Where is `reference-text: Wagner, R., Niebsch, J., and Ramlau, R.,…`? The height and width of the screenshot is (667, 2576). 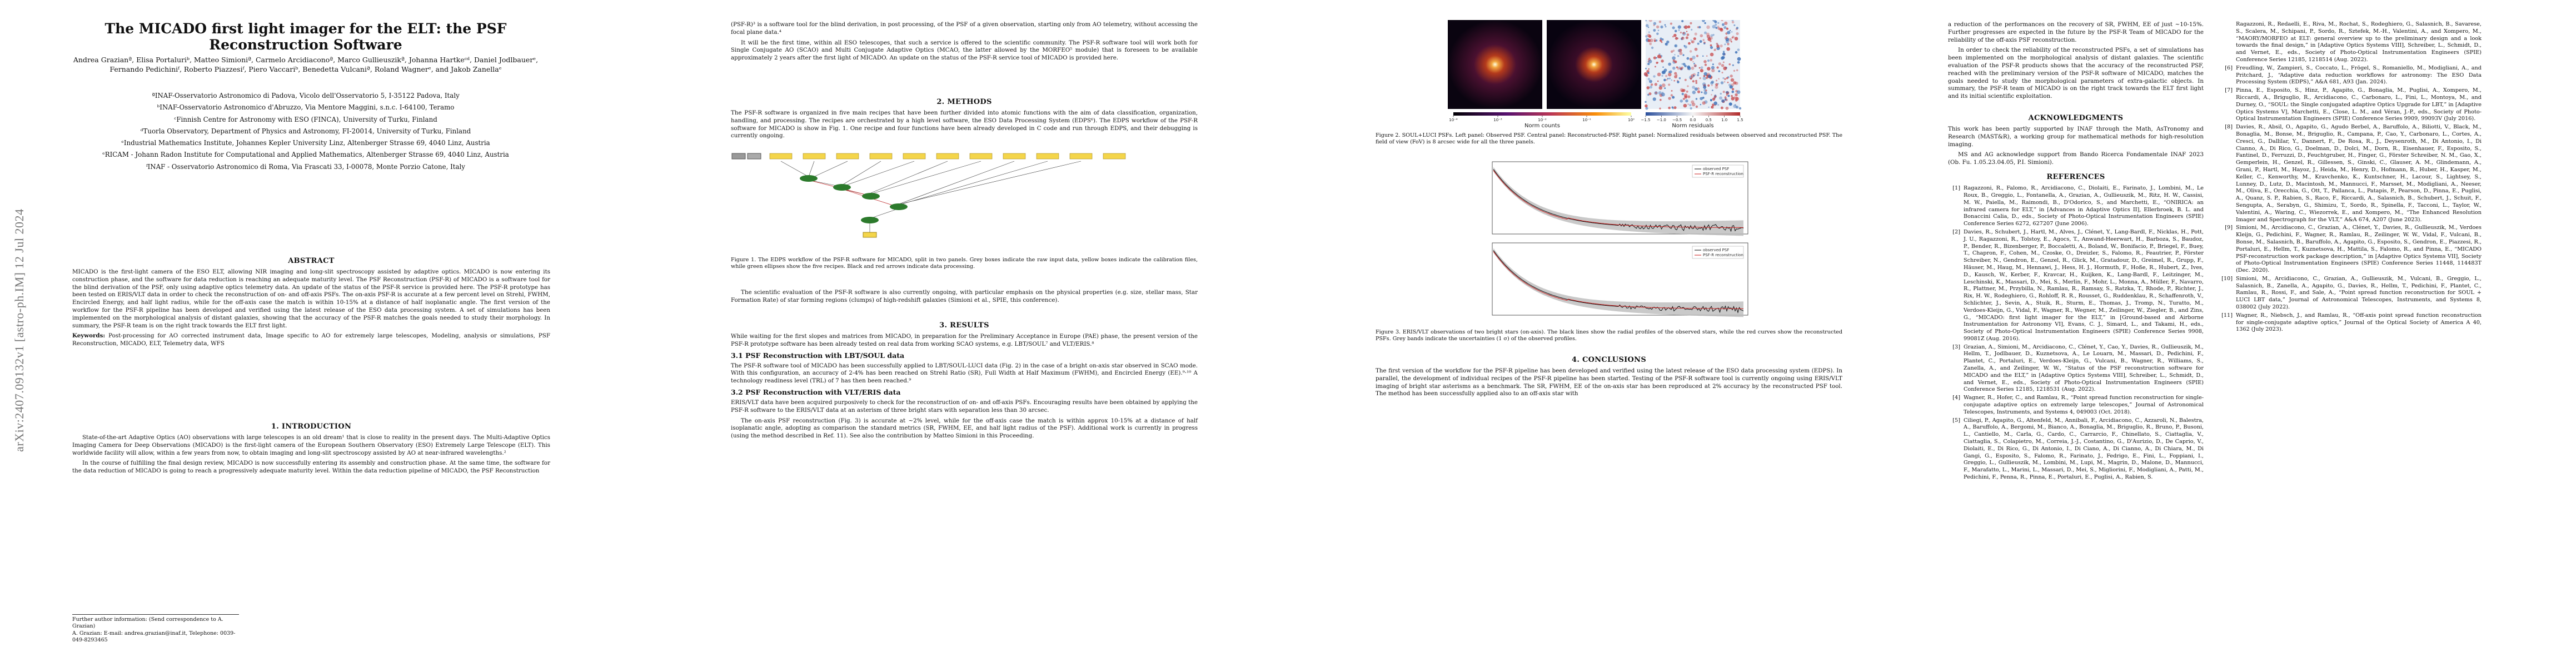 reference-text: Wagner, R., Niebsch, J., and Ramlau, R.,… is located at coordinates (2359, 322).